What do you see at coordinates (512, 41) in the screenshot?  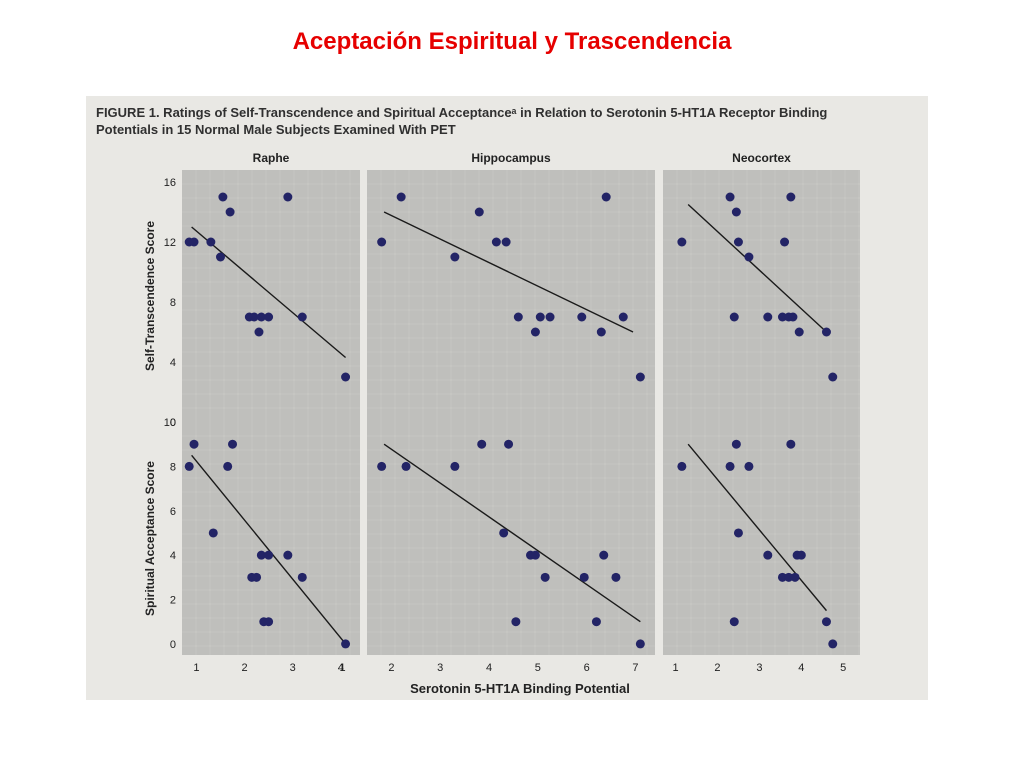 I see `slide-title: Aceptación Espiritual y Trascendencia` at bounding box center [512, 41].